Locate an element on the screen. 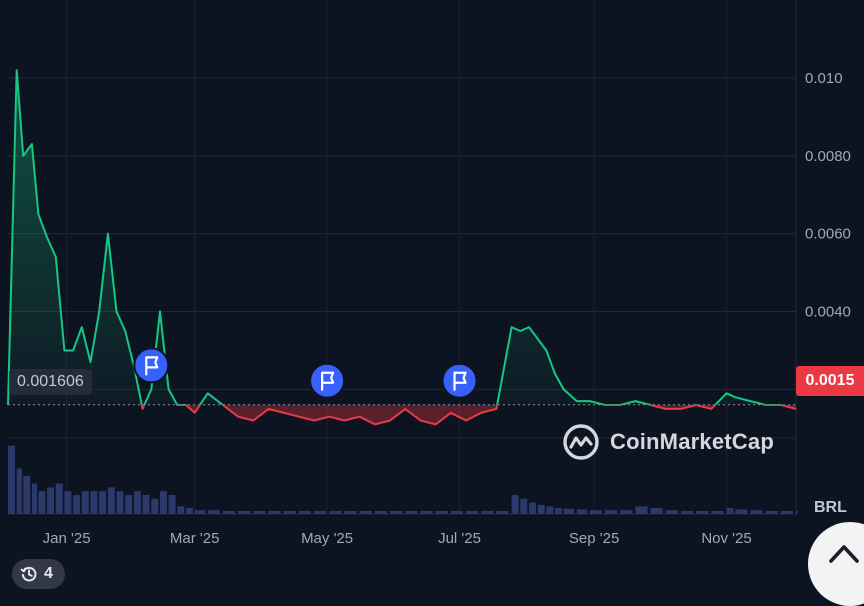 This screenshot has width=864, height=606. x-tick-label: Sep '25 is located at coordinates (594, 538).